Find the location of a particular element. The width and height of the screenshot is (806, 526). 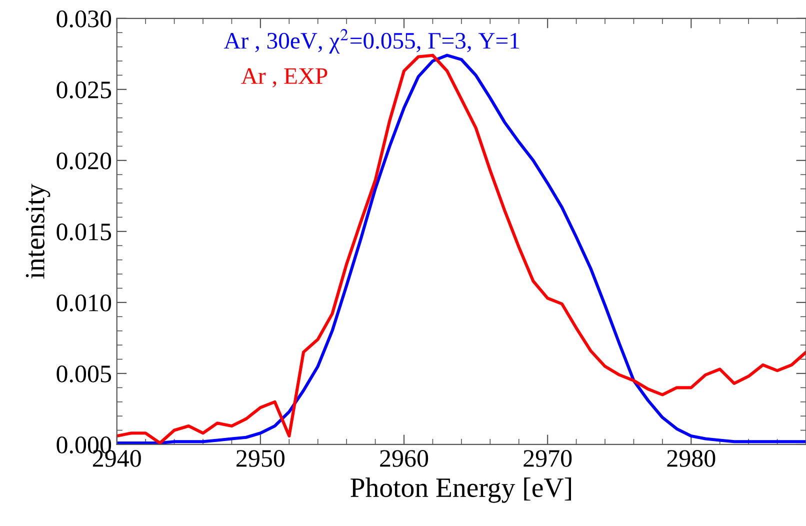

x-tick-label: 2960 is located at coordinates (404, 458).